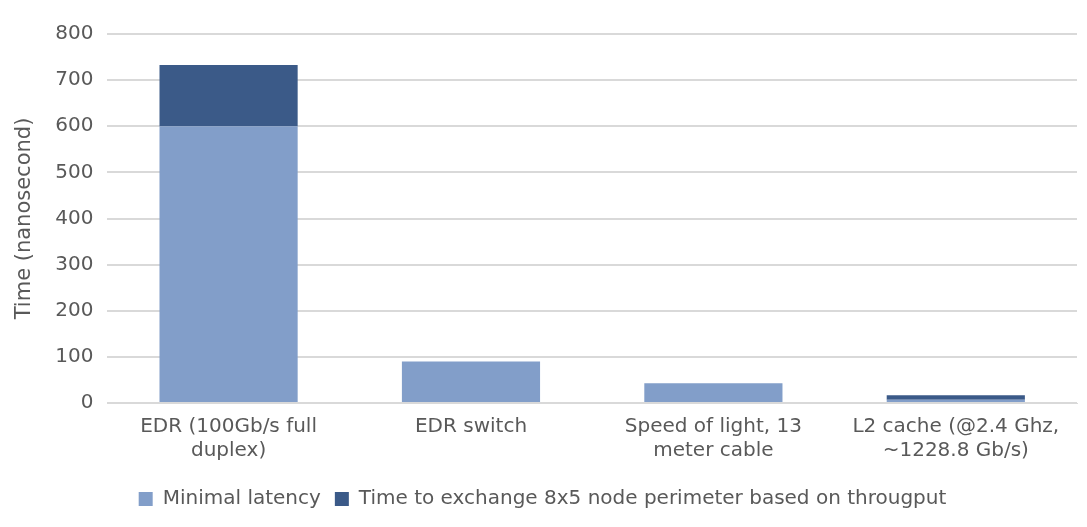 The height and width of the screenshot is (527, 1087). Describe the element at coordinates (471, 425) in the screenshot. I see `x-tick-label: EDR switch` at that location.